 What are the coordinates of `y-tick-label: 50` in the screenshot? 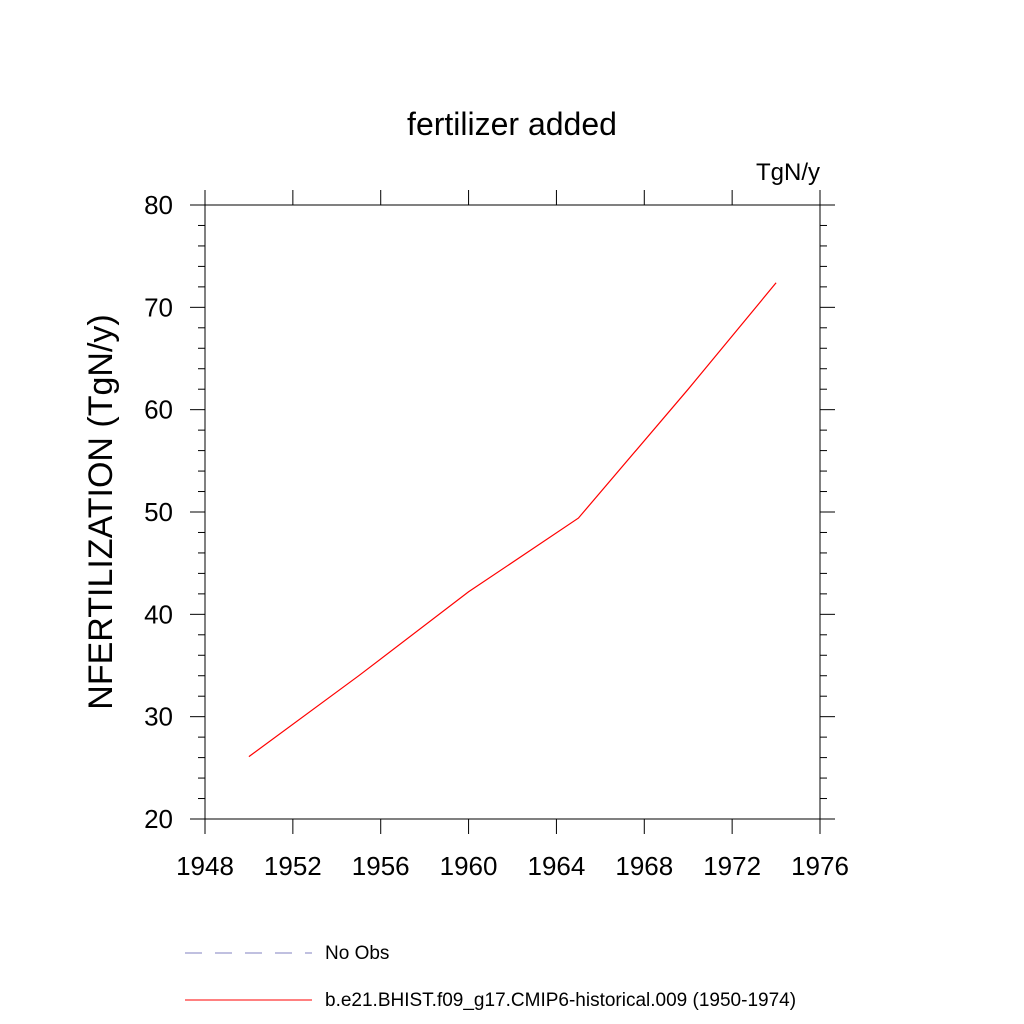 It's located at (158, 512).